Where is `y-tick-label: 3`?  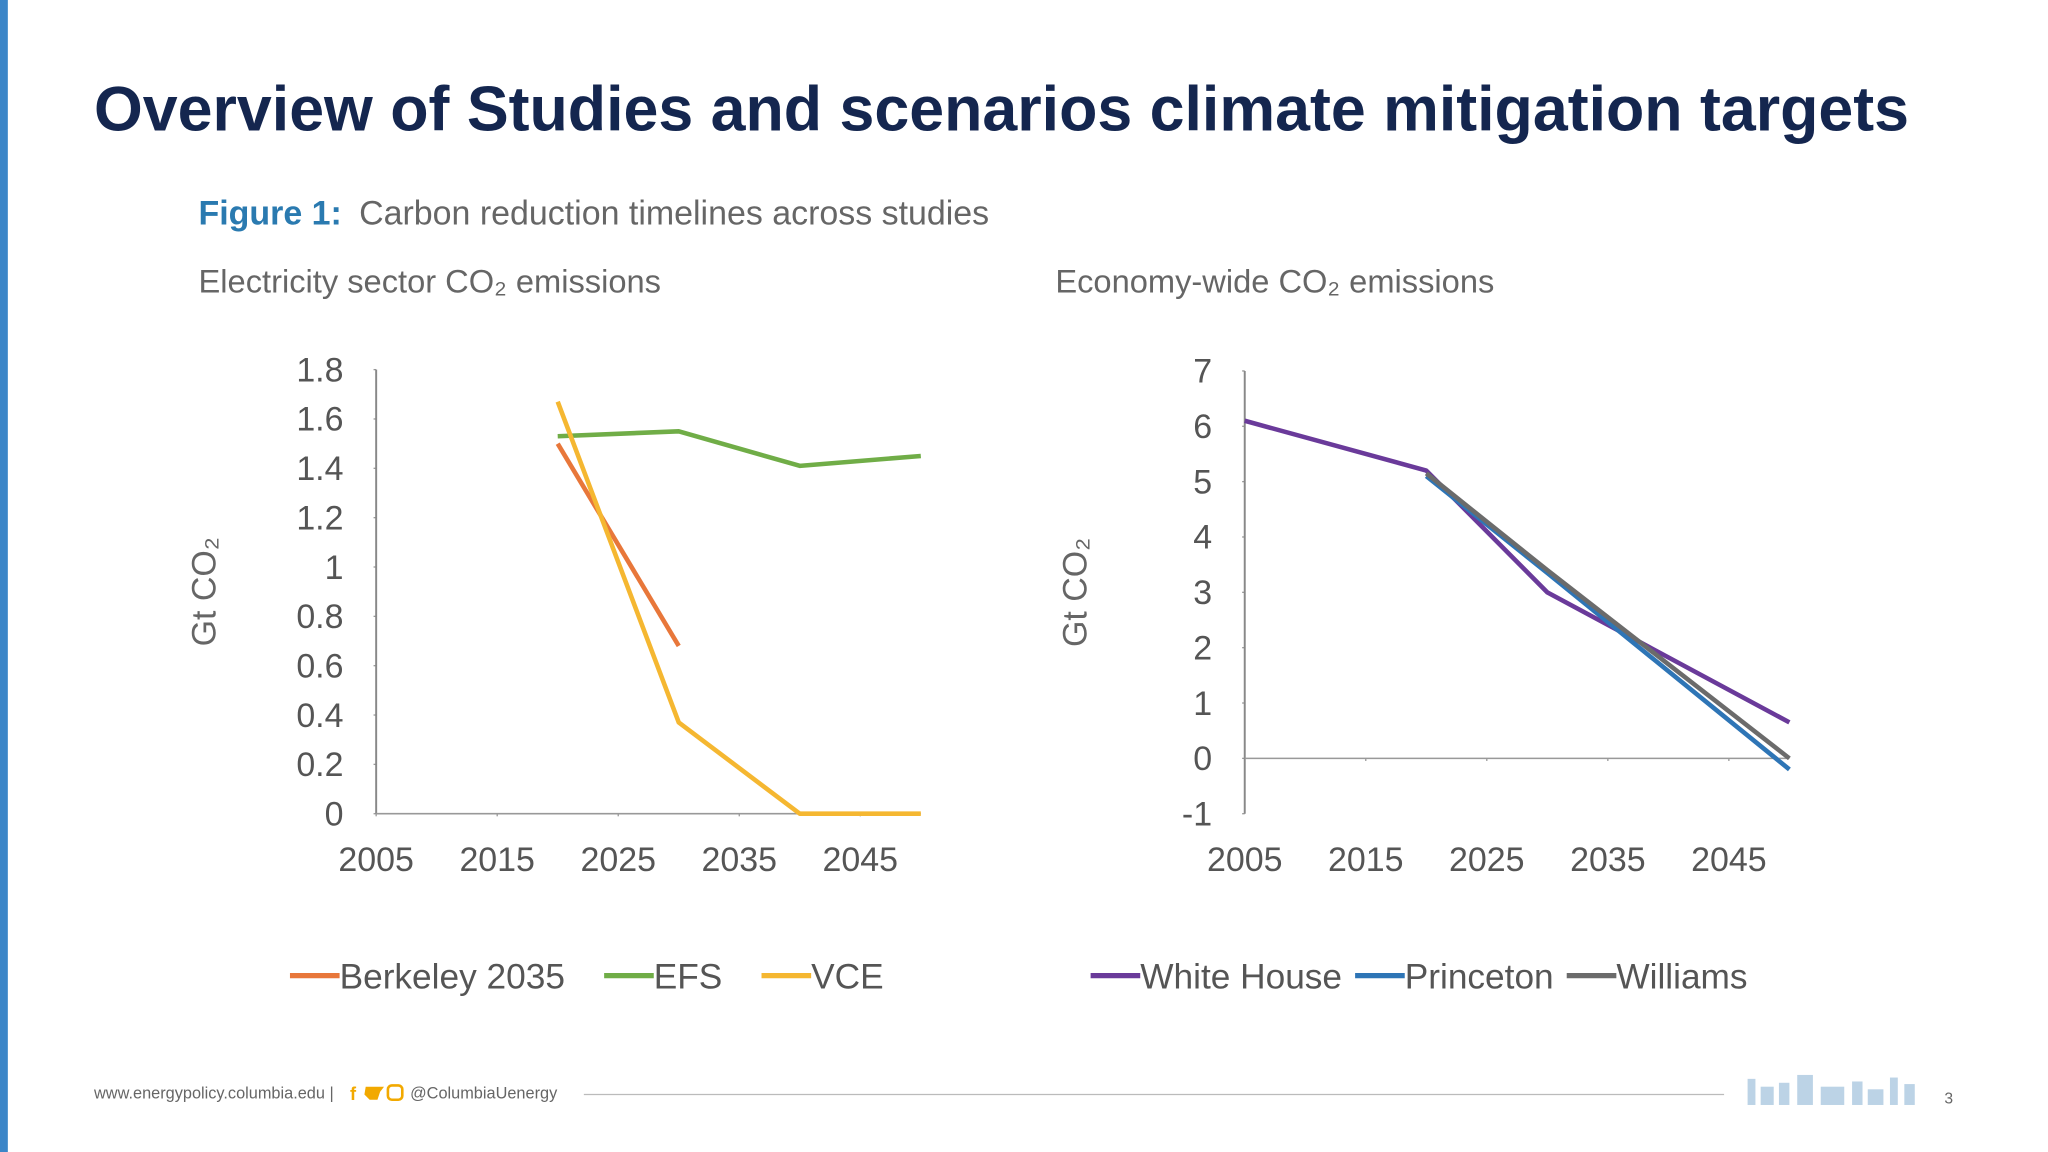
y-tick-label: 3 is located at coordinates (1202, 593).